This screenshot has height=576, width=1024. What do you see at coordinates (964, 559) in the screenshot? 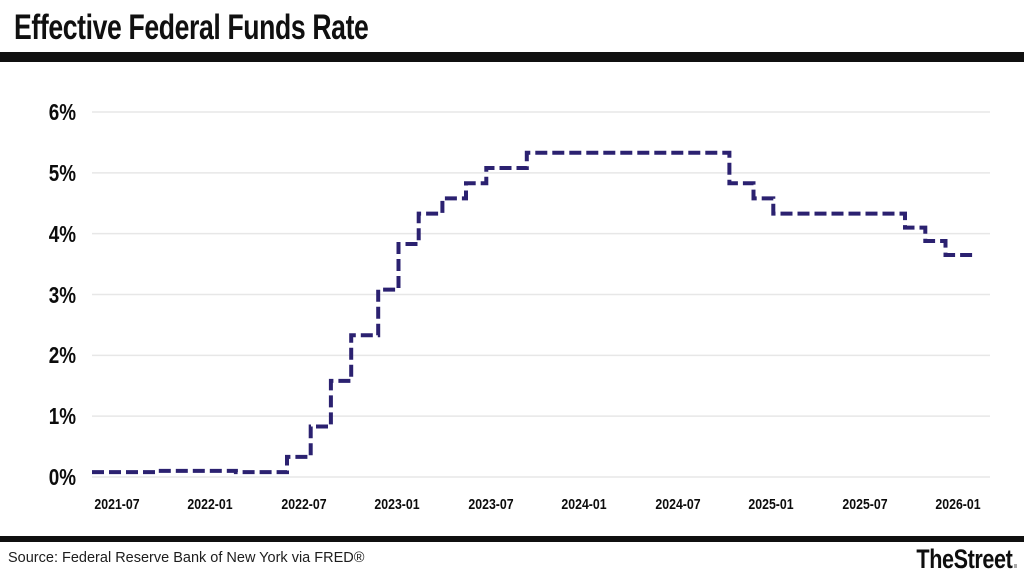
I see `thestreet-logo-text: TheStreet` at bounding box center [964, 559].